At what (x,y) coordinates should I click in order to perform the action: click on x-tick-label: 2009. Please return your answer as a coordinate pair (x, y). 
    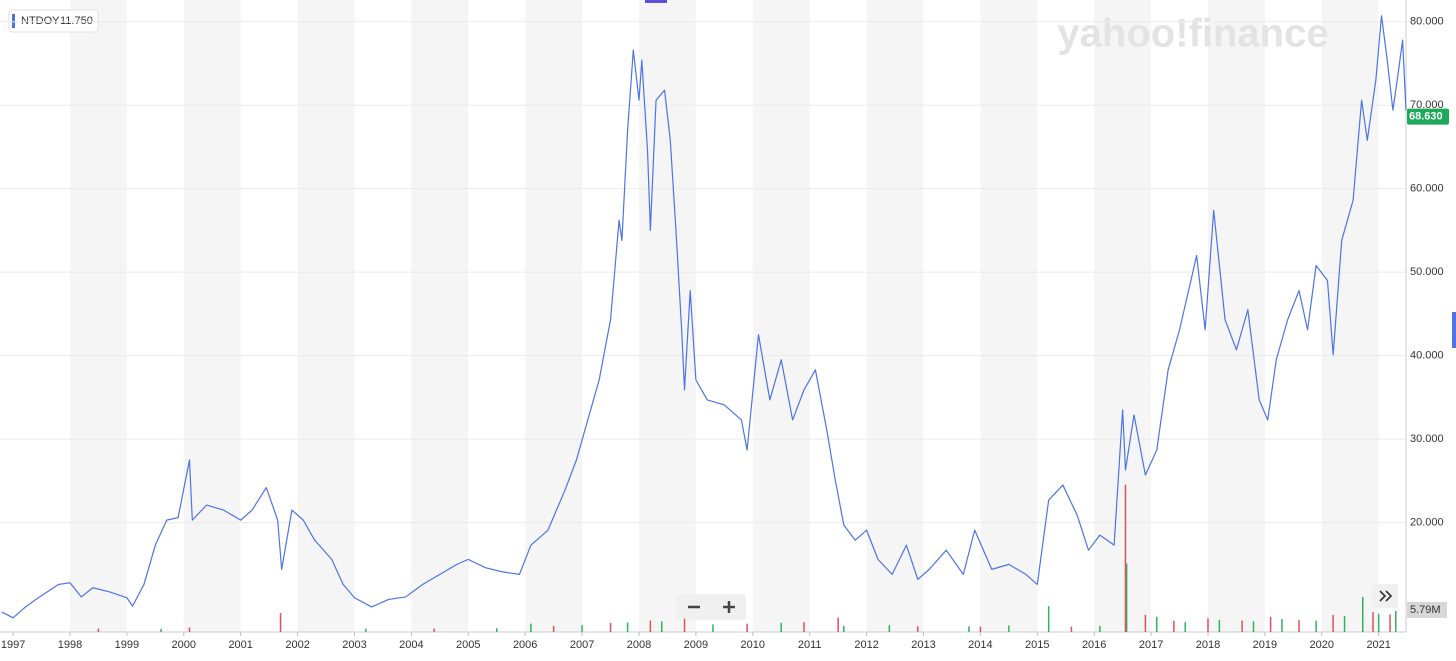
    Looking at the image, I should click on (696, 645).